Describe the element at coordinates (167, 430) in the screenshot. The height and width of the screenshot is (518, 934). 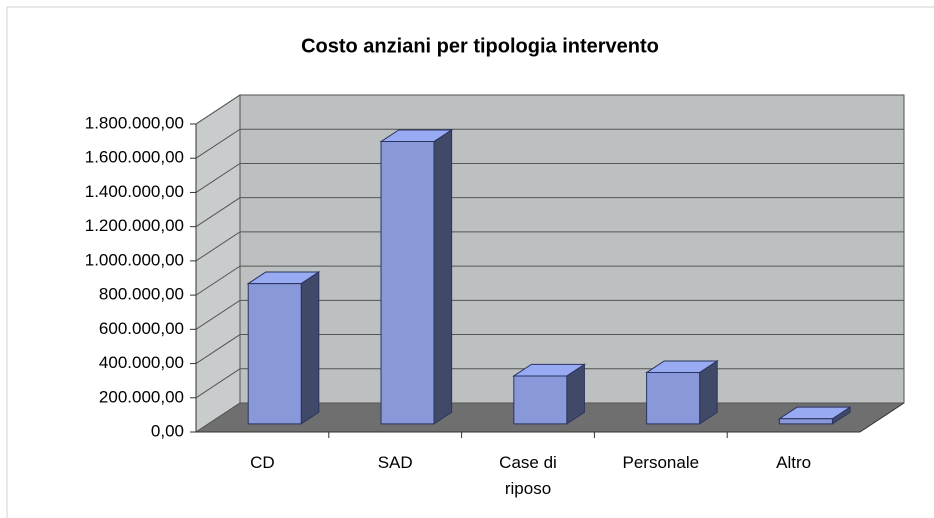
I see `y-tick-label: 0,00` at that location.